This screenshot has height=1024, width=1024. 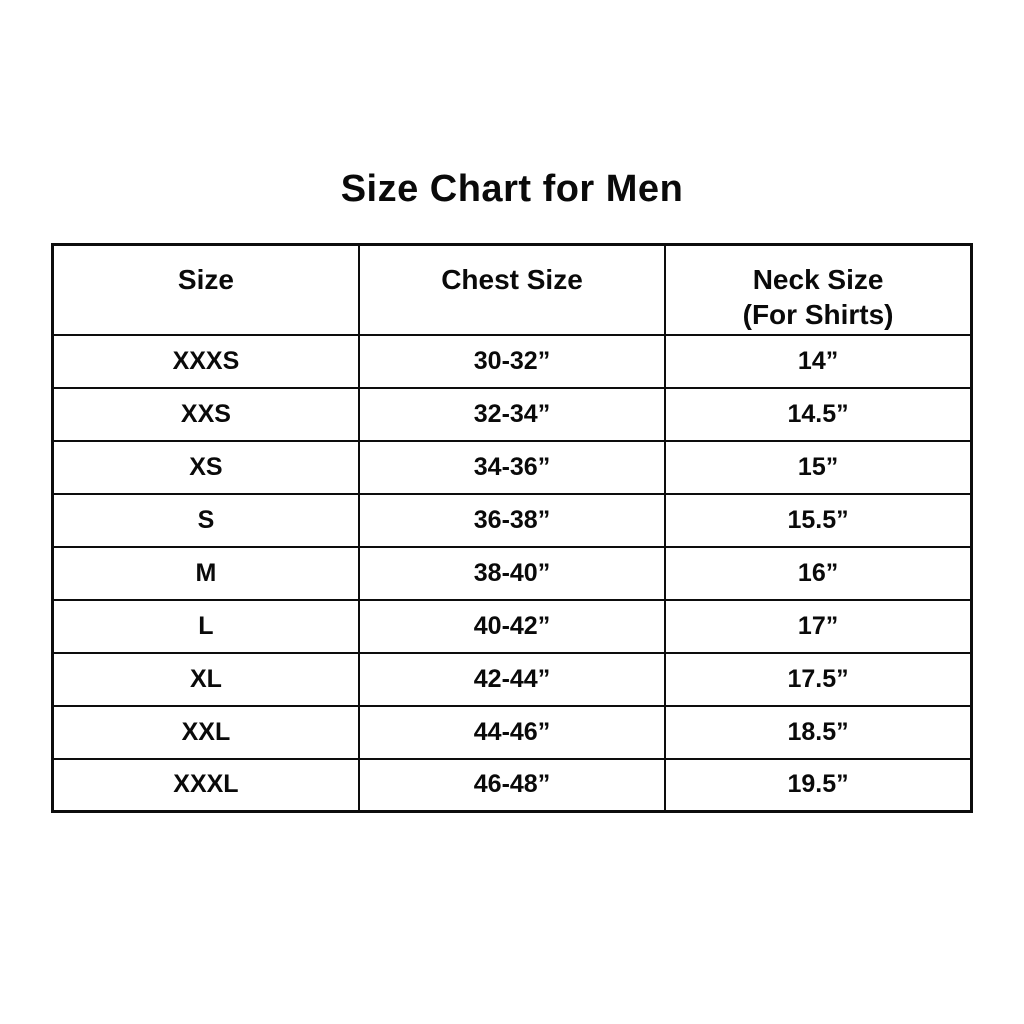 I want to click on cell-size: XL, so click(x=205, y=679).